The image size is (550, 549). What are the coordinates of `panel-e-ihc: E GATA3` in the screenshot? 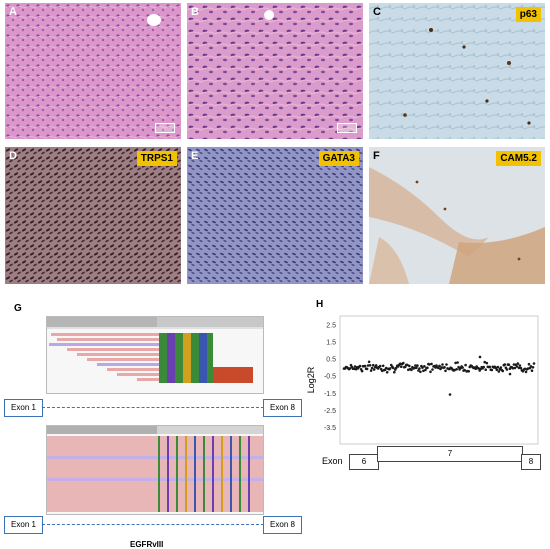 It's located at (275, 215).